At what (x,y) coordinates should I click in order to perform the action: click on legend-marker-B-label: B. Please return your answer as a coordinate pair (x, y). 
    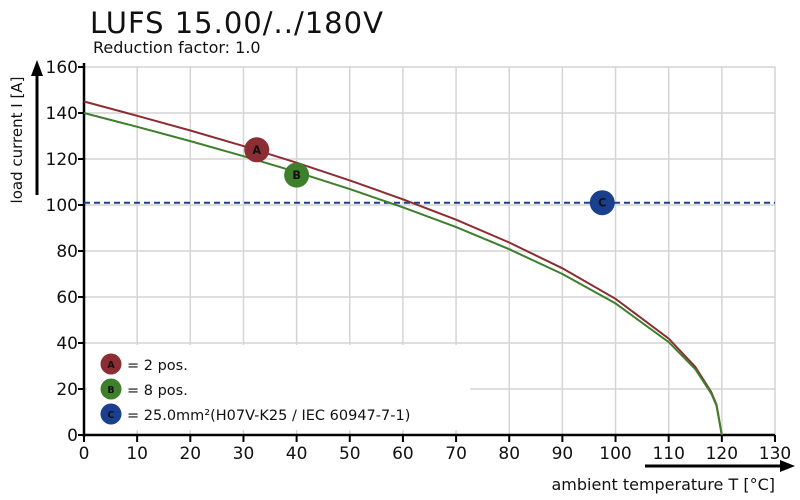
    Looking at the image, I should click on (110, 390).